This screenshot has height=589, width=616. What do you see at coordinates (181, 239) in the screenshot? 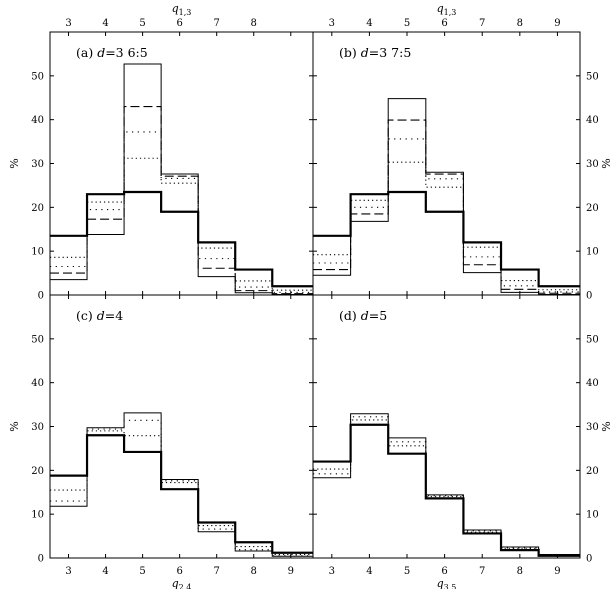
I see `series-thick-a` at bounding box center [181, 239].